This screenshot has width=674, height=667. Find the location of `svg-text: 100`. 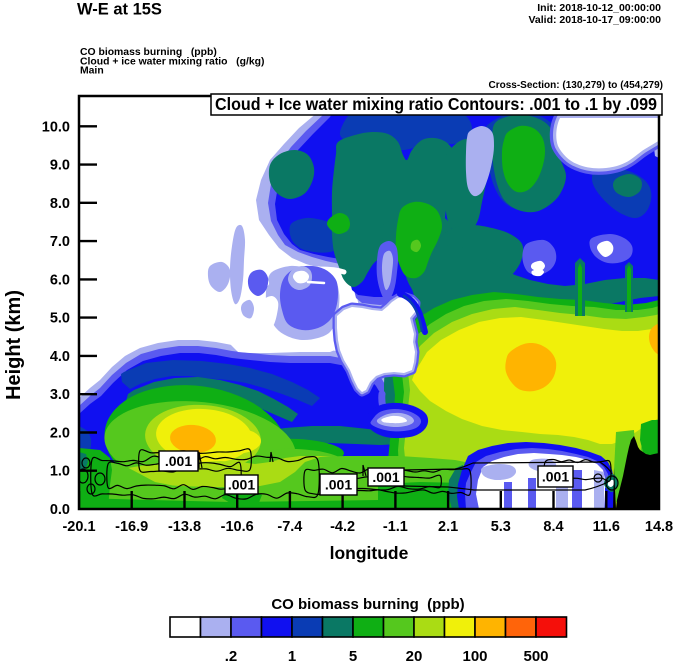

svg-text: 100 is located at coordinates (474, 656).